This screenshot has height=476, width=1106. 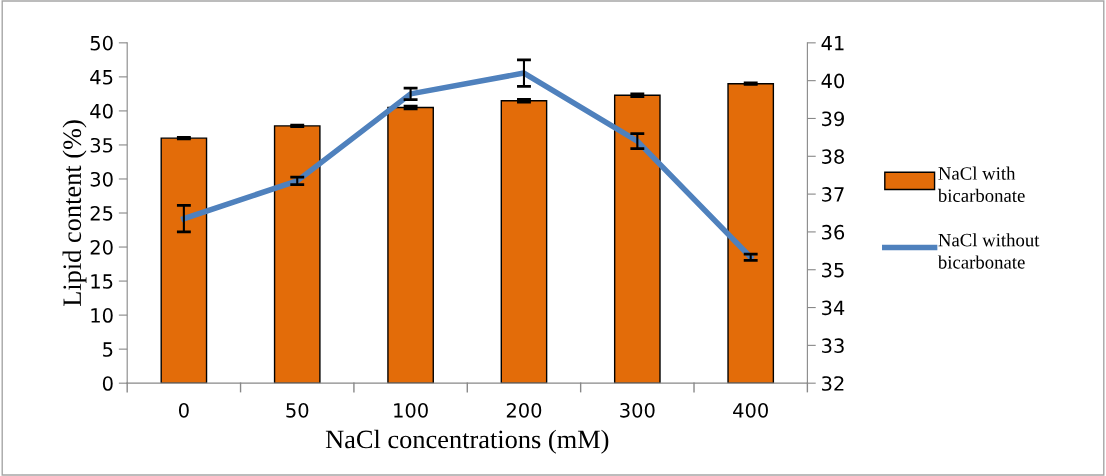 What do you see at coordinates (101, 111) in the screenshot?
I see `y-tick-label: 40` at bounding box center [101, 111].